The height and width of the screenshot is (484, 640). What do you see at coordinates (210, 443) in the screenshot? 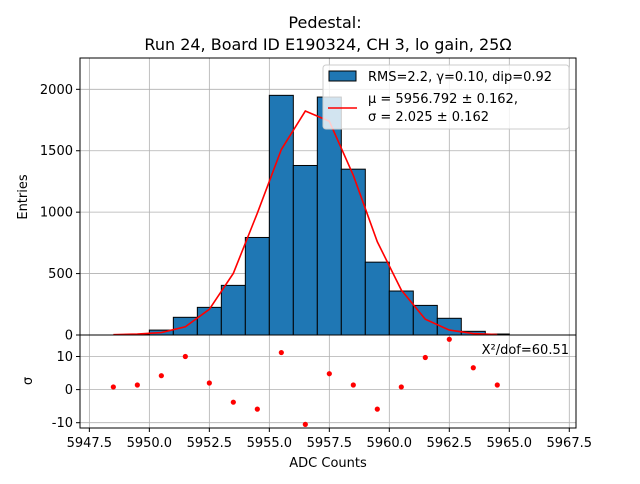
I see `x-tick-label: 5952.5` at bounding box center [210, 443].